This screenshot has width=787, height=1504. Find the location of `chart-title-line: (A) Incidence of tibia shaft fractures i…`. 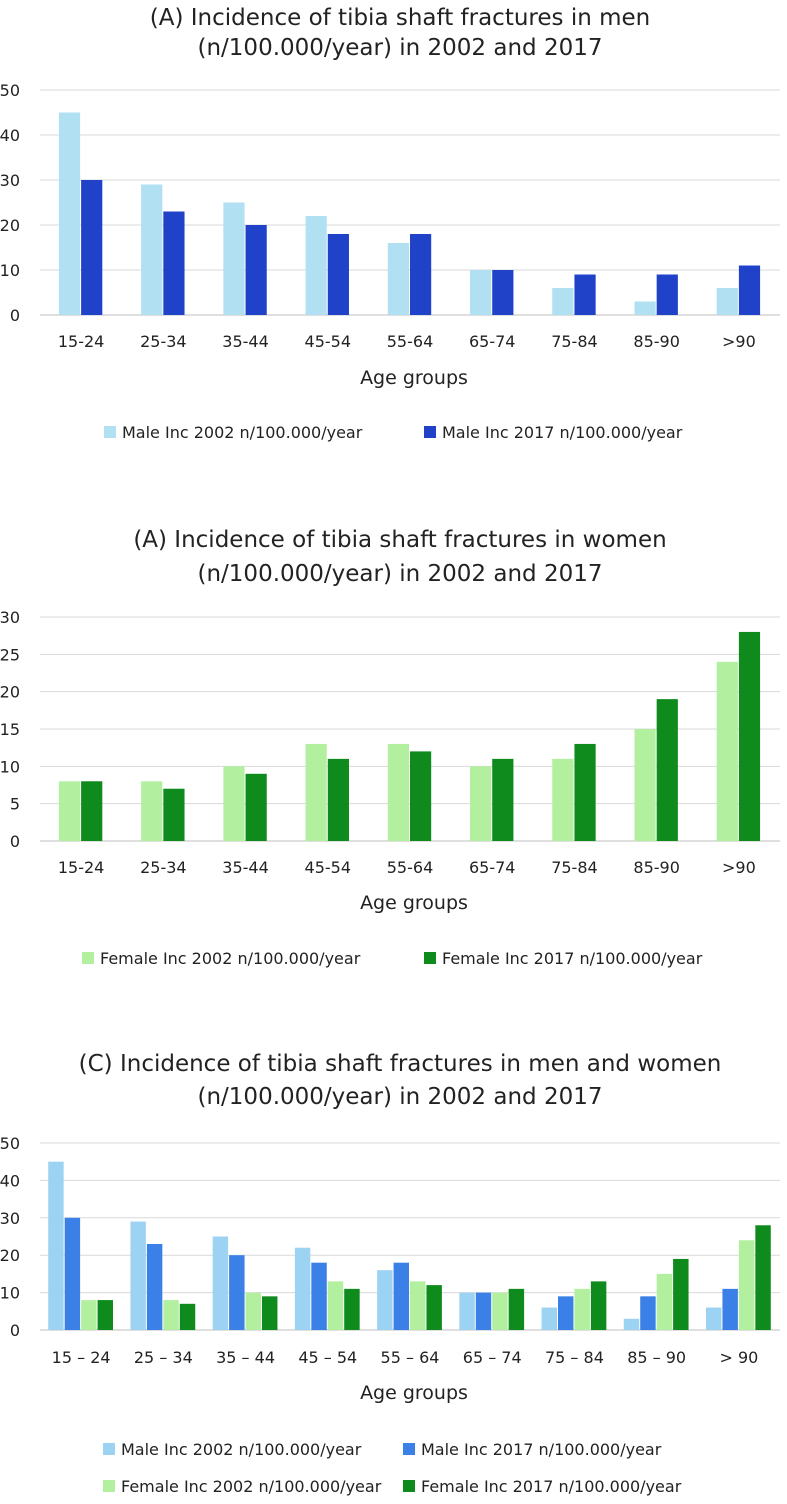

chart-title-line: (A) Incidence of tibia shaft fractures i… is located at coordinates (399, 540).